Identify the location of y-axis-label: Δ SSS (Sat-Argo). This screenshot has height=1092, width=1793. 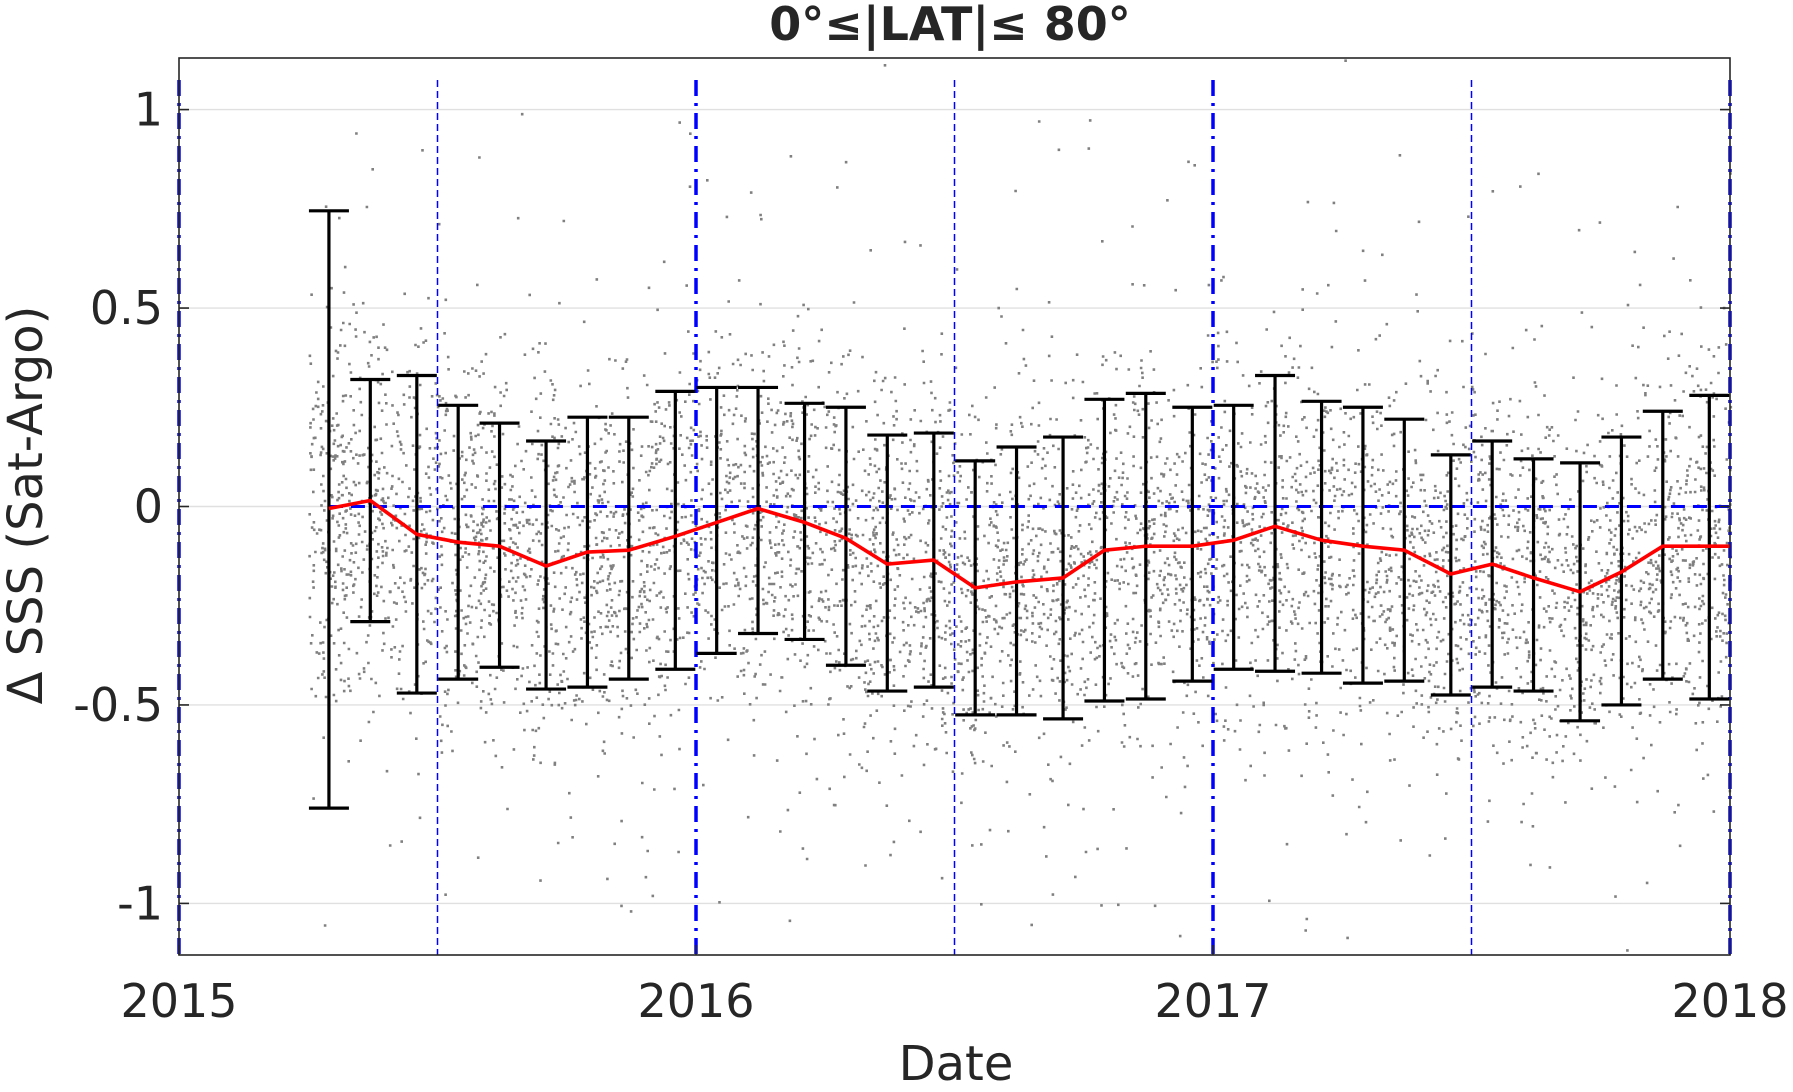
(27, 505).